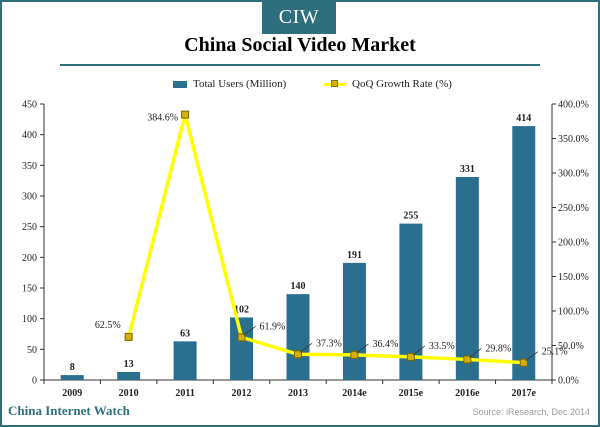 Image resolution: width=600 pixels, height=427 pixels. I want to click on bar-value-label: 8, so click(72, 367).